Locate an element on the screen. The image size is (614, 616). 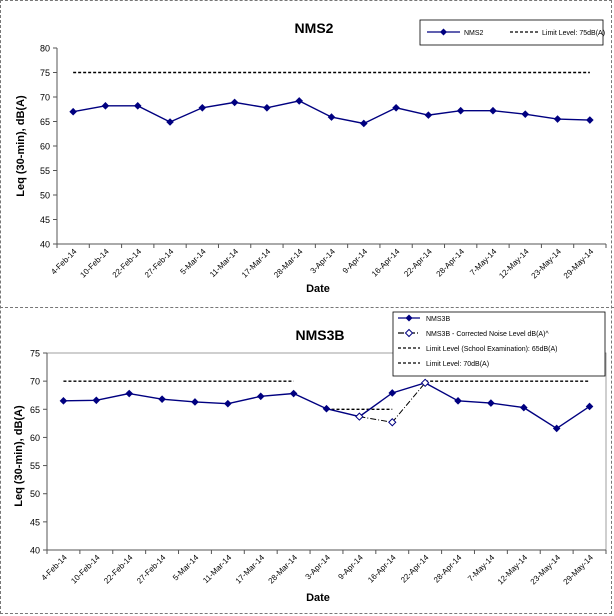
legend-marker-nms2 is located at coordinates (443, 32).